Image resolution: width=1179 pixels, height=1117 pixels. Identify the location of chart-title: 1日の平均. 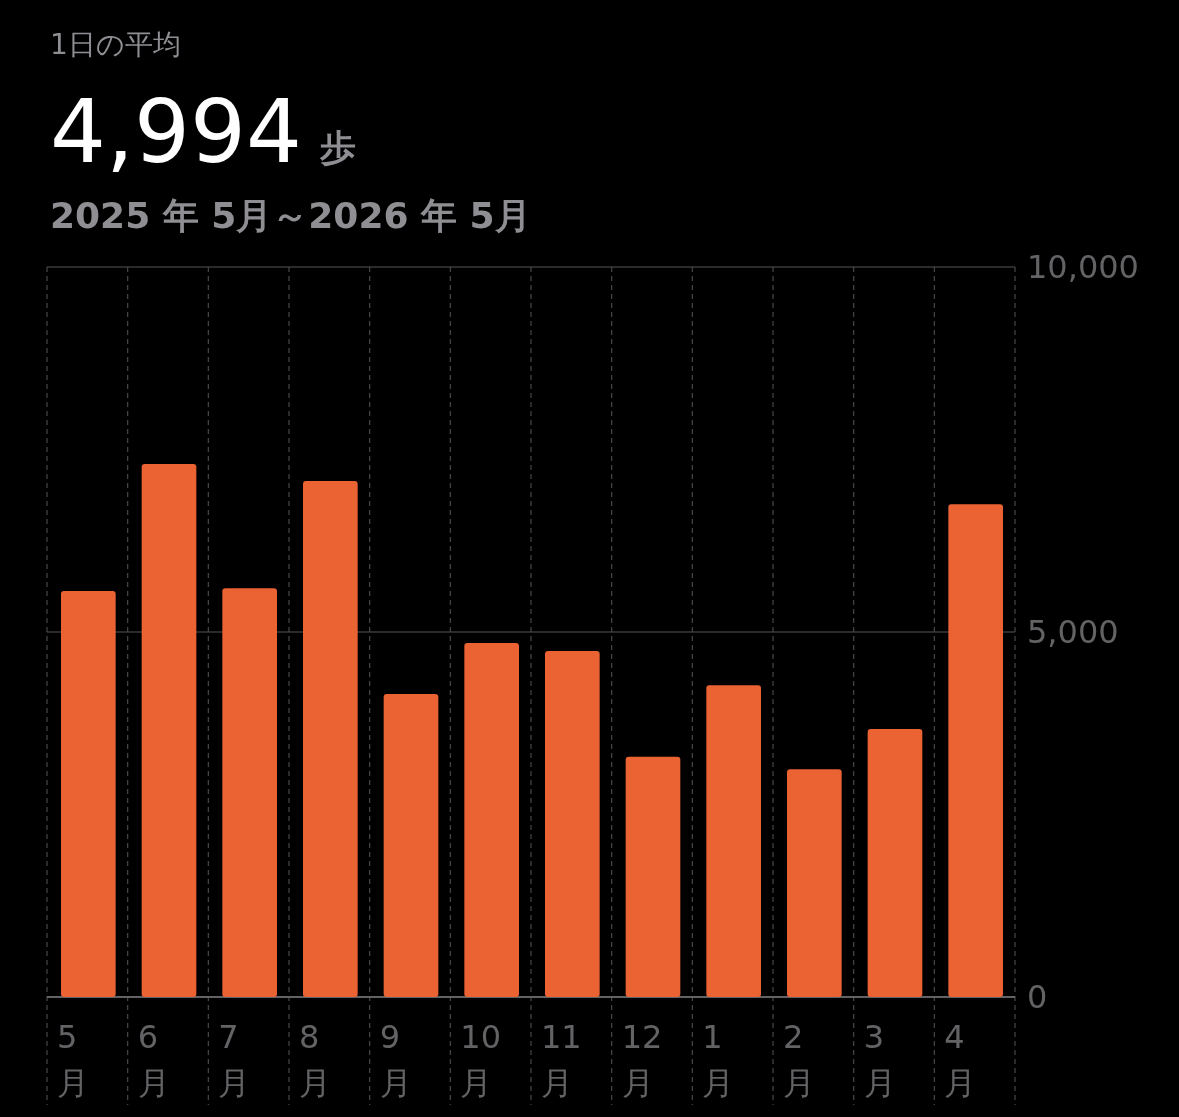
(115, 44).